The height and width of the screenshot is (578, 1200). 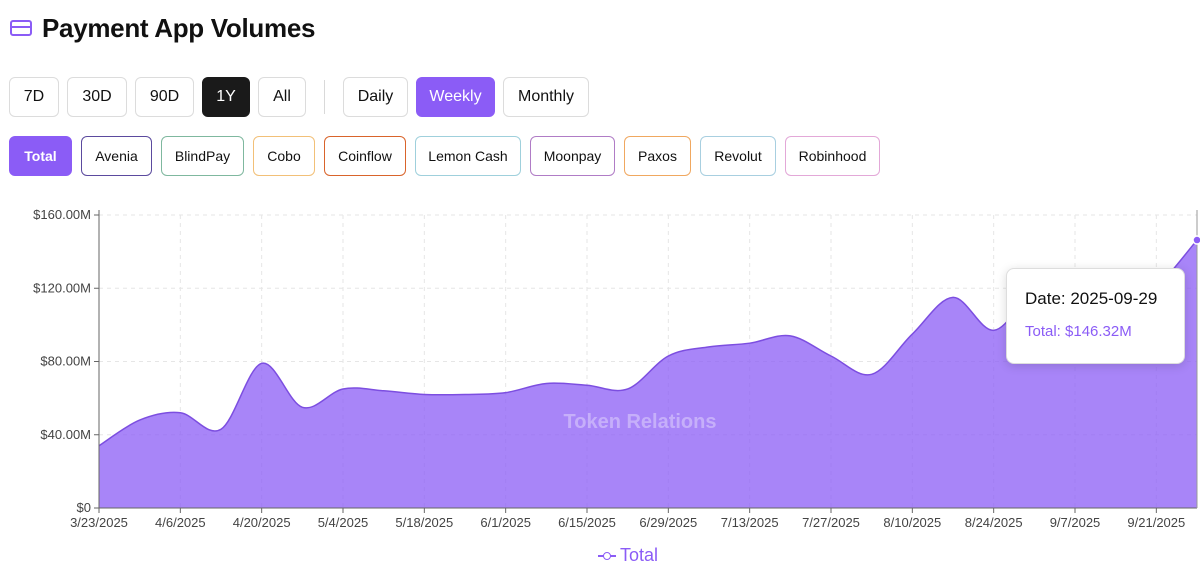 I want to click on x-tick-label: 6/29/2025, so click(x=668, y=522).